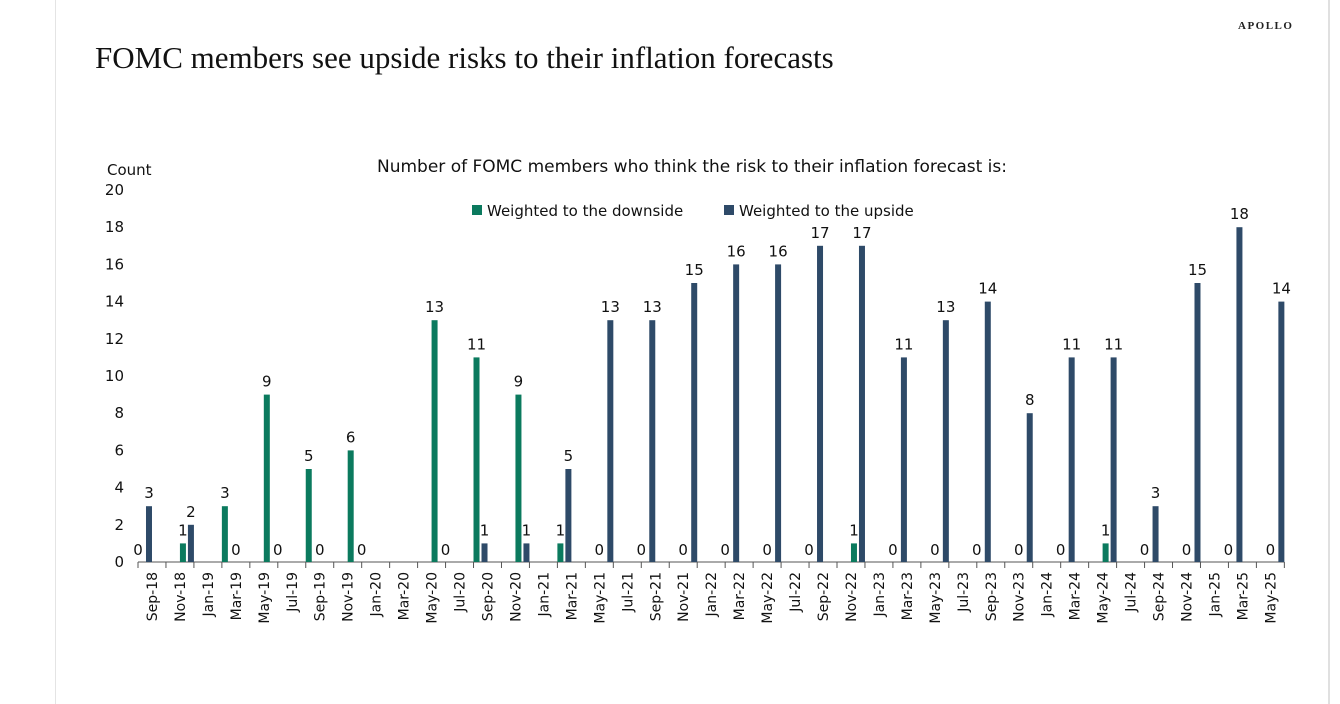 This screenshot has width=1340, height=704. What do you see at coordinates (114, 339) in the screenshot?
I see `y-tick-label: 12` at bounding box center [114, 339].